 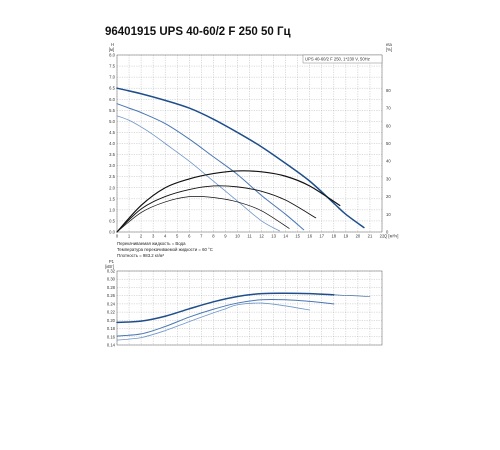 I want to click on y-tick-label: 3.0, so click(x=112, y=165).